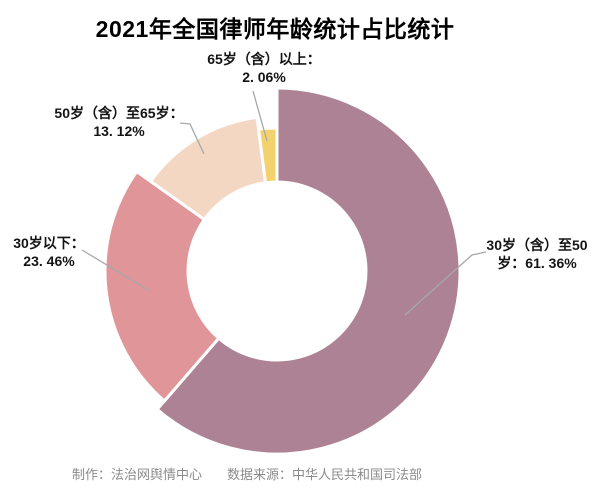 This screenshot has width=600, height=494. Describe the element at coordinates (49, 261) in the screenshot. I see `slice-label-value: 23. 46%` at that location.